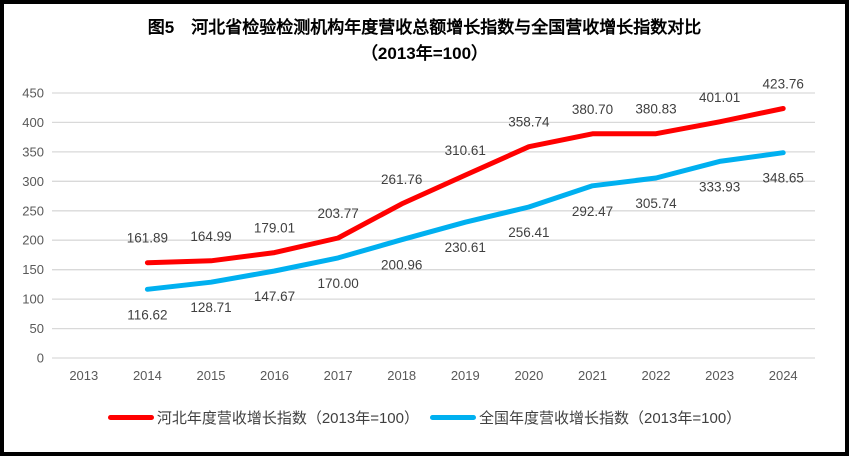 Image resolution: width=849 pixels, height=456 pixels. Describe the element at coordinates (210, 307) in the screenshot. I see `national-data-label: 128.71` at that location.